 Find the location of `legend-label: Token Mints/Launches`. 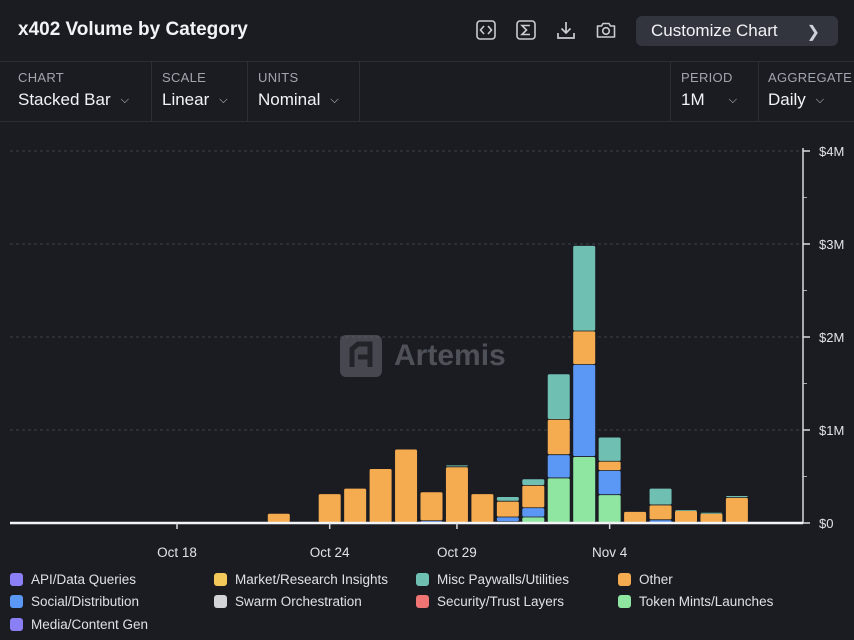

legend-label: Token Mints/Launches is located at coordinates (706, 601).